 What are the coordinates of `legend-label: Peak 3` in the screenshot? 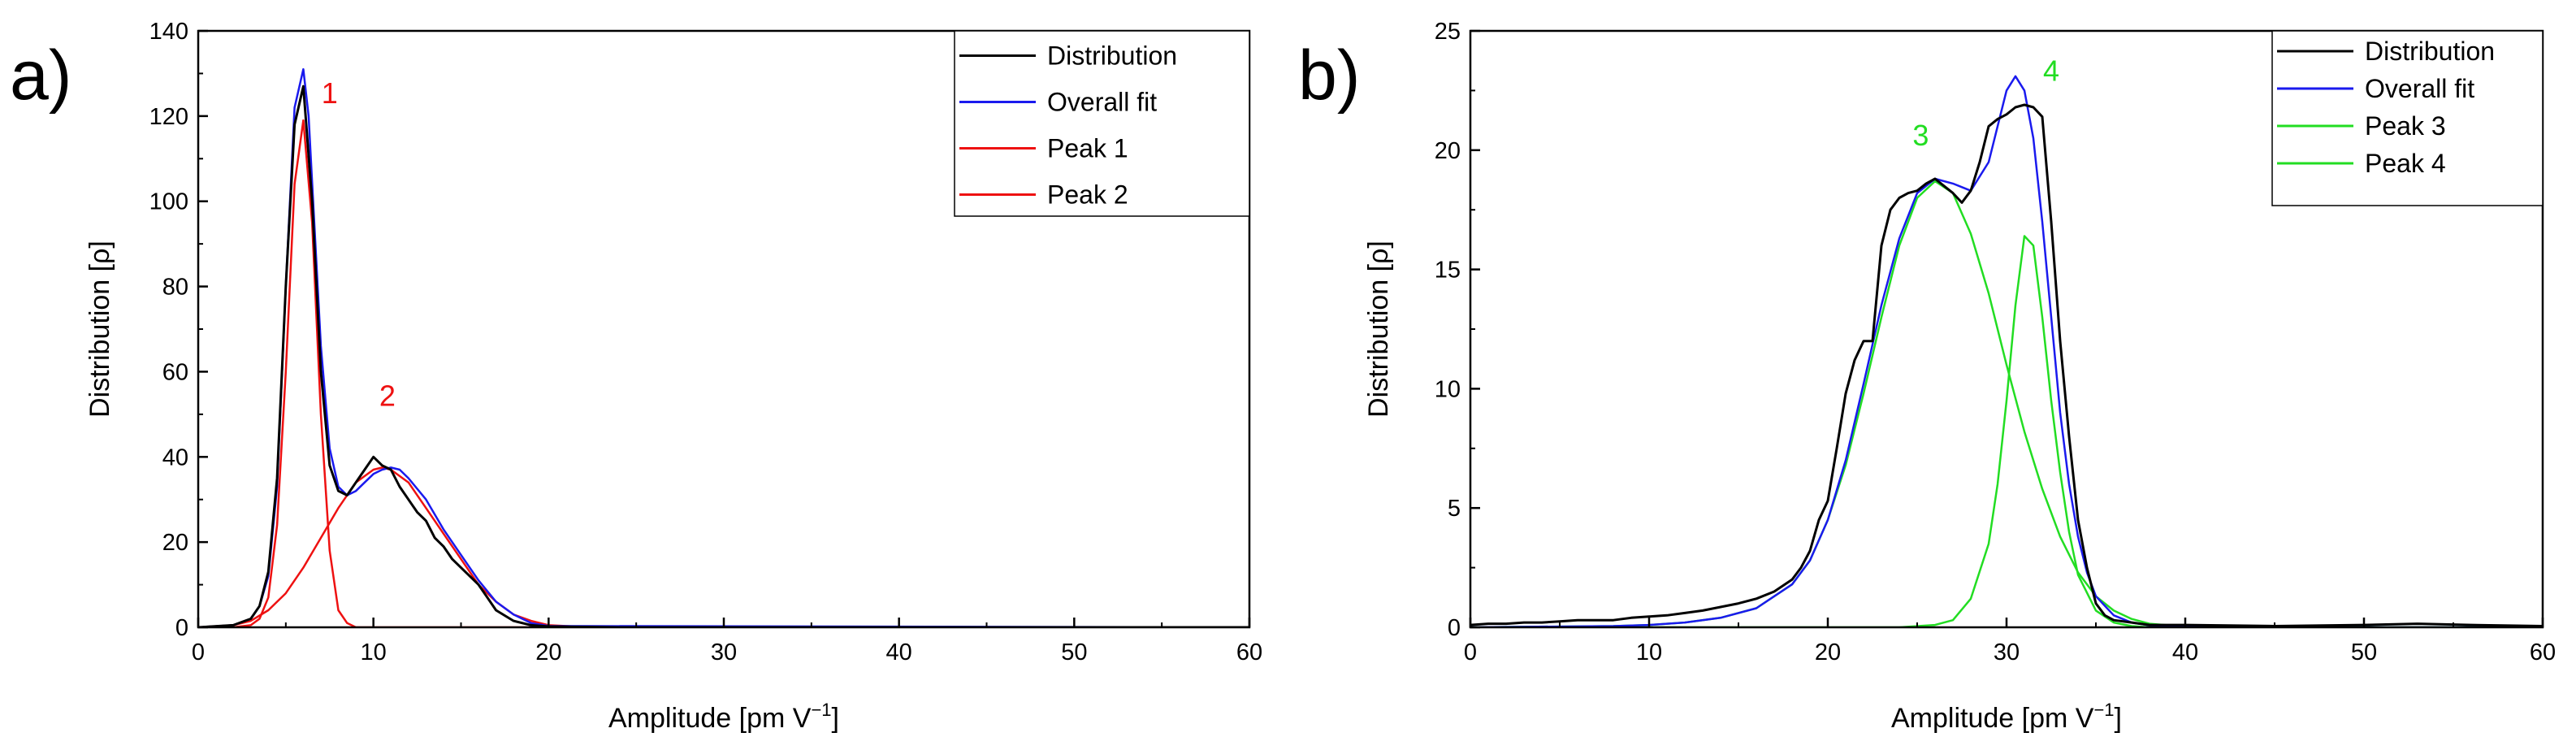 It's located at (2405, 126).